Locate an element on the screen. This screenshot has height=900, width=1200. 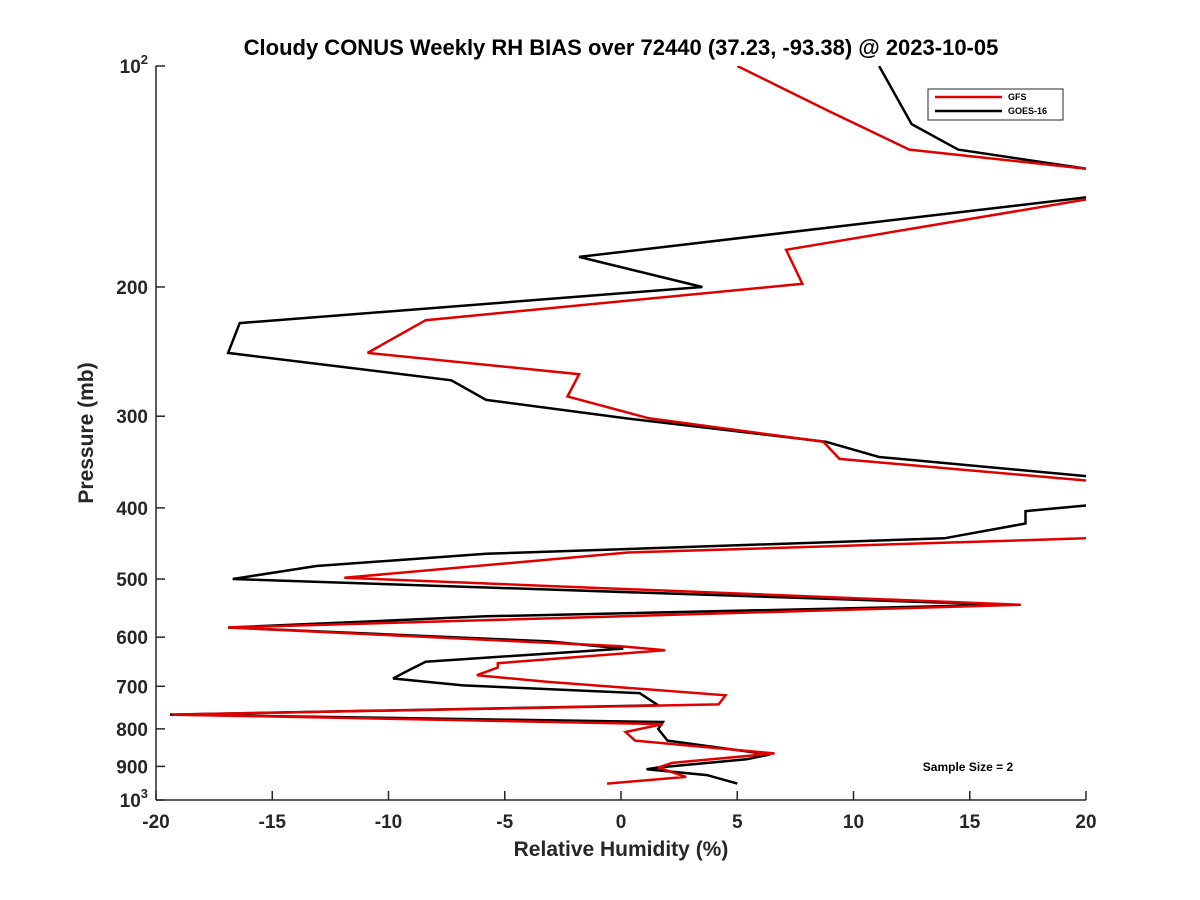
x-tick-label: 5 is located at coordinates (737, 822).